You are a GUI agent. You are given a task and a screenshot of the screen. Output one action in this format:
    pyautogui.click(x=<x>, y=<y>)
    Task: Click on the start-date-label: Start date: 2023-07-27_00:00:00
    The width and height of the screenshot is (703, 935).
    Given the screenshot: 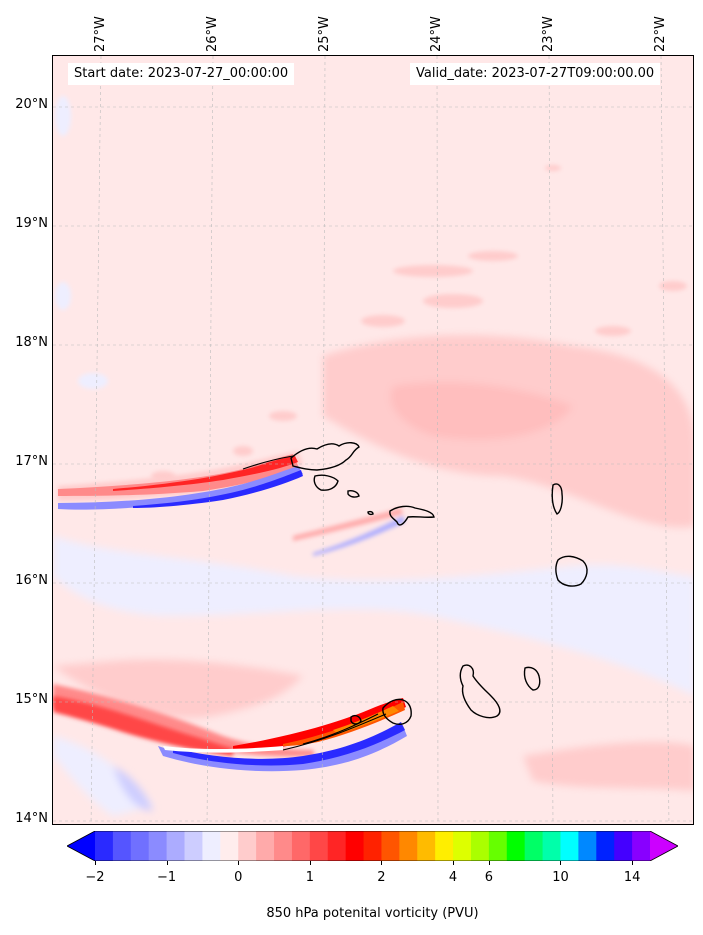 What is the action you would take?
    pyautogui.click(x=181, y=74)
    